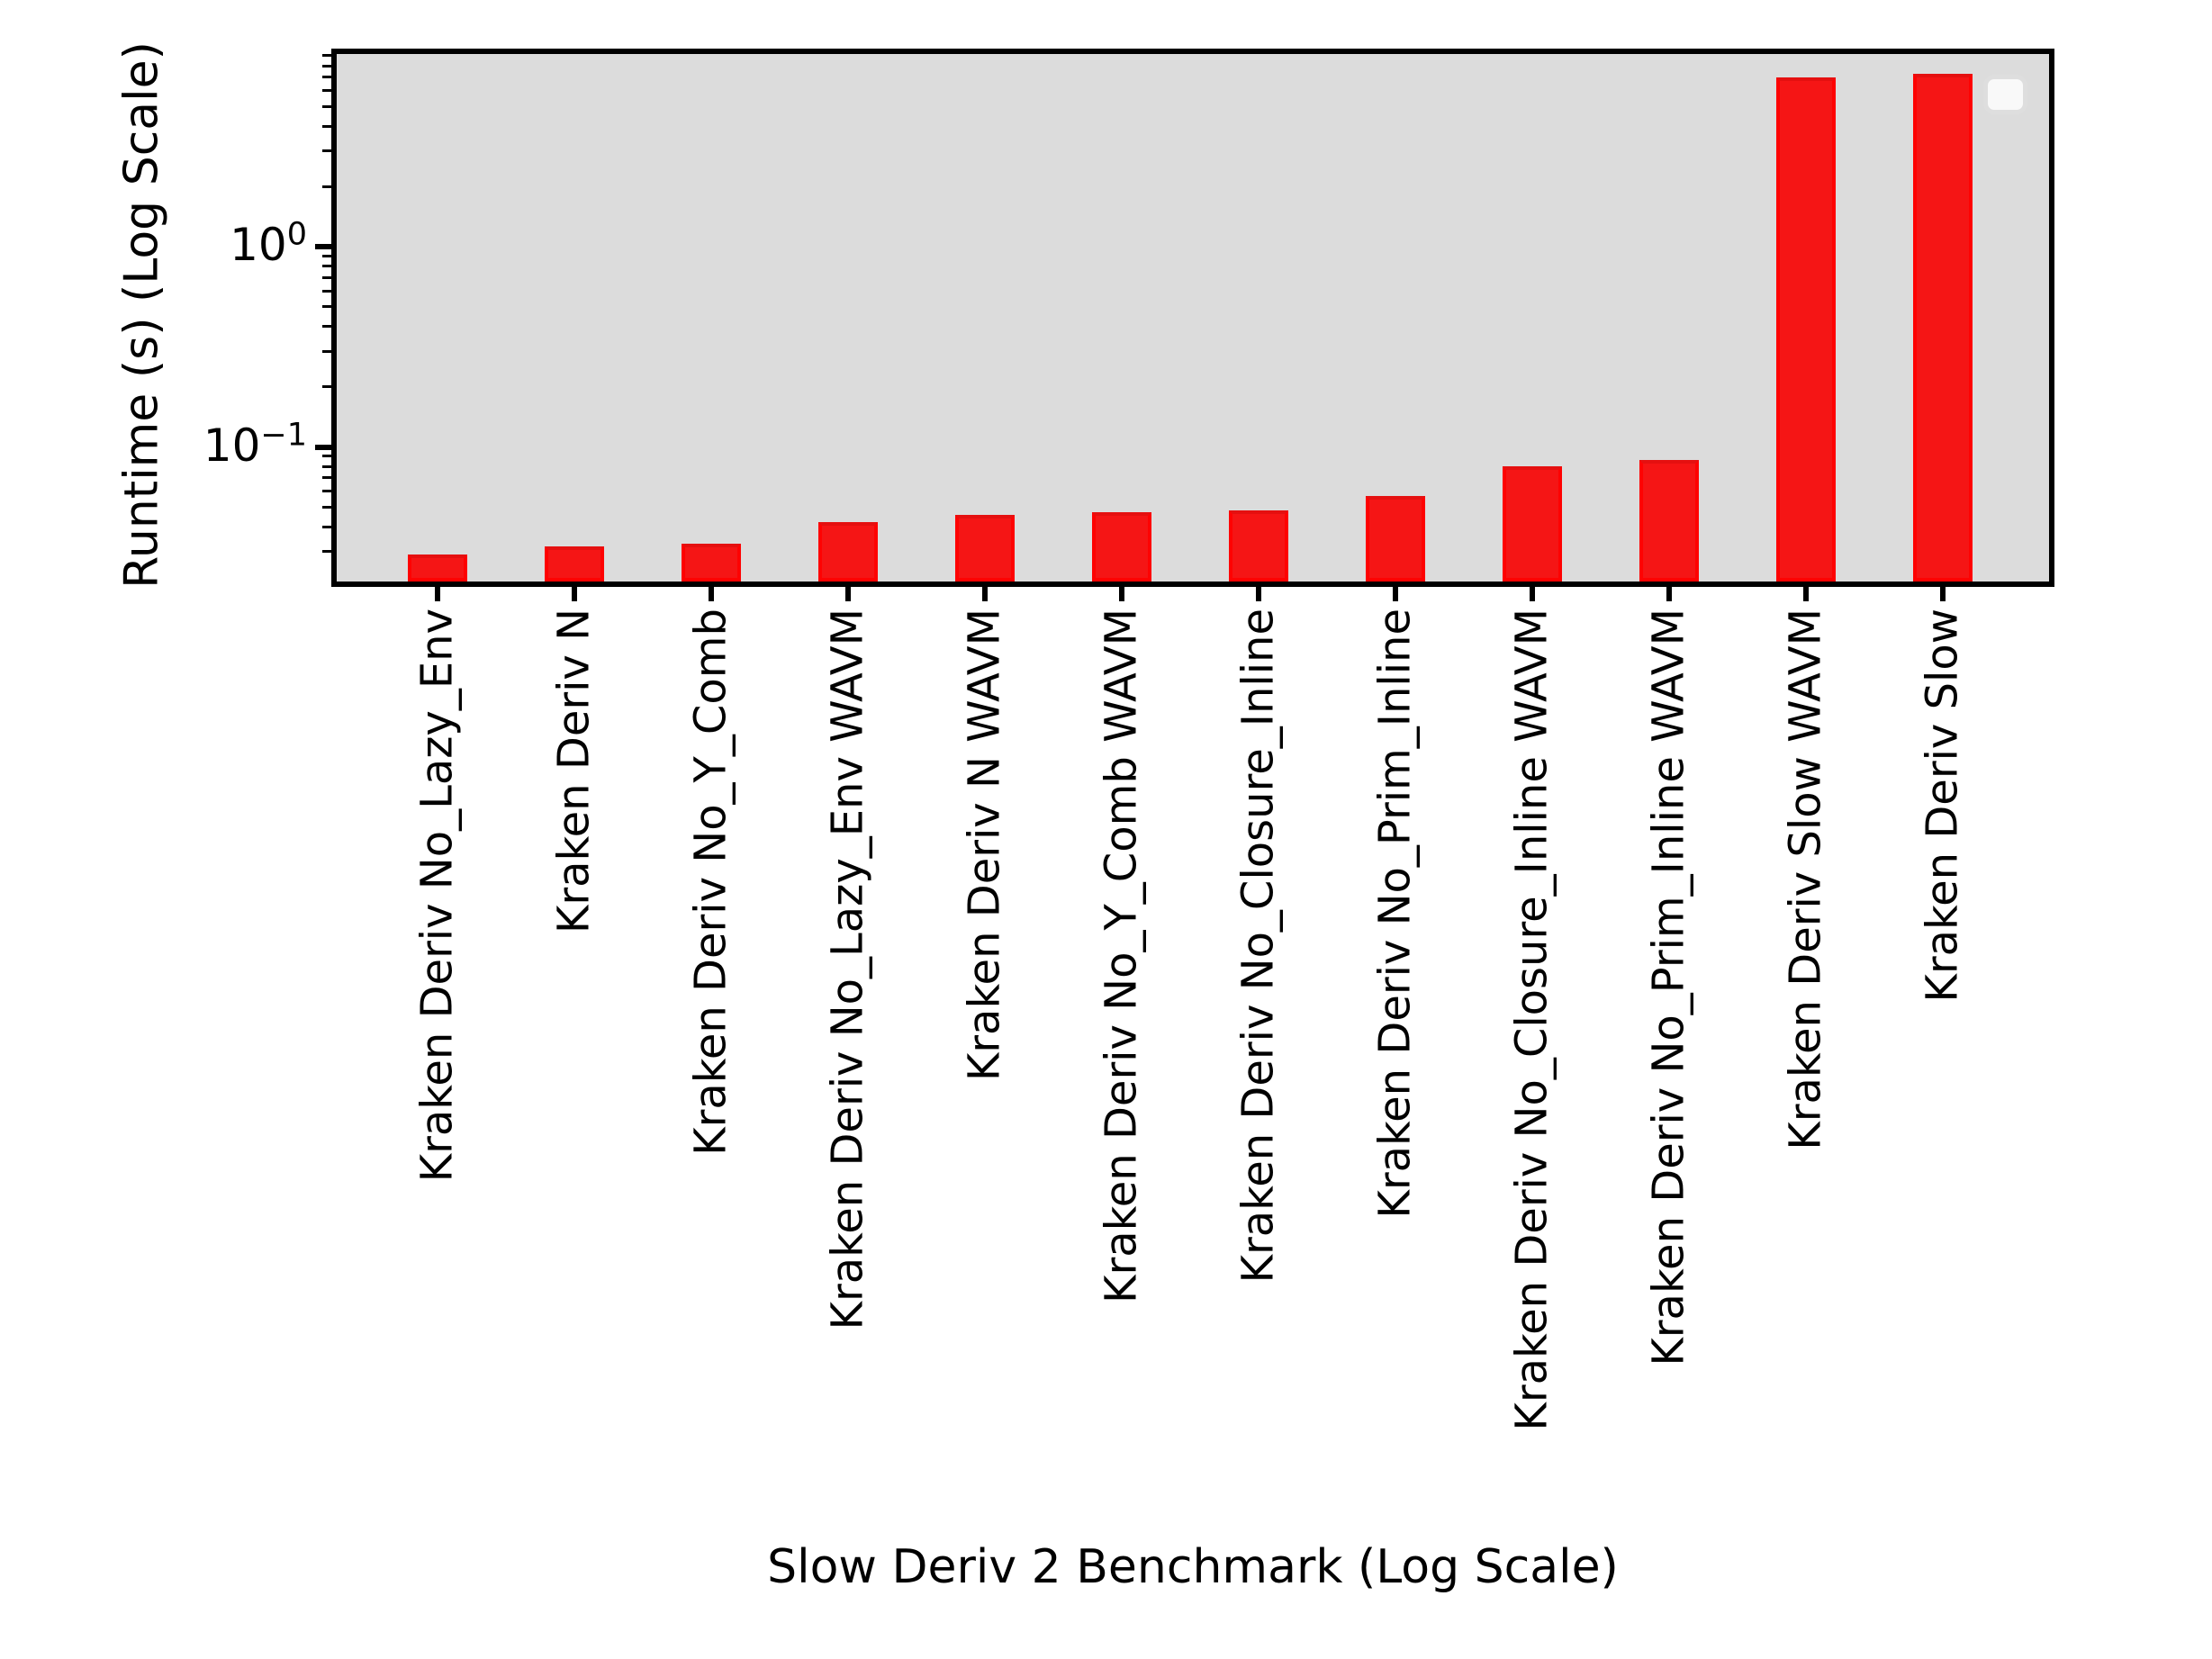  Describe the element at coordinates (710, 882) in the screenshot. I see `x-tick-label: Kraken Deriv No_Y_Comb` at that location.